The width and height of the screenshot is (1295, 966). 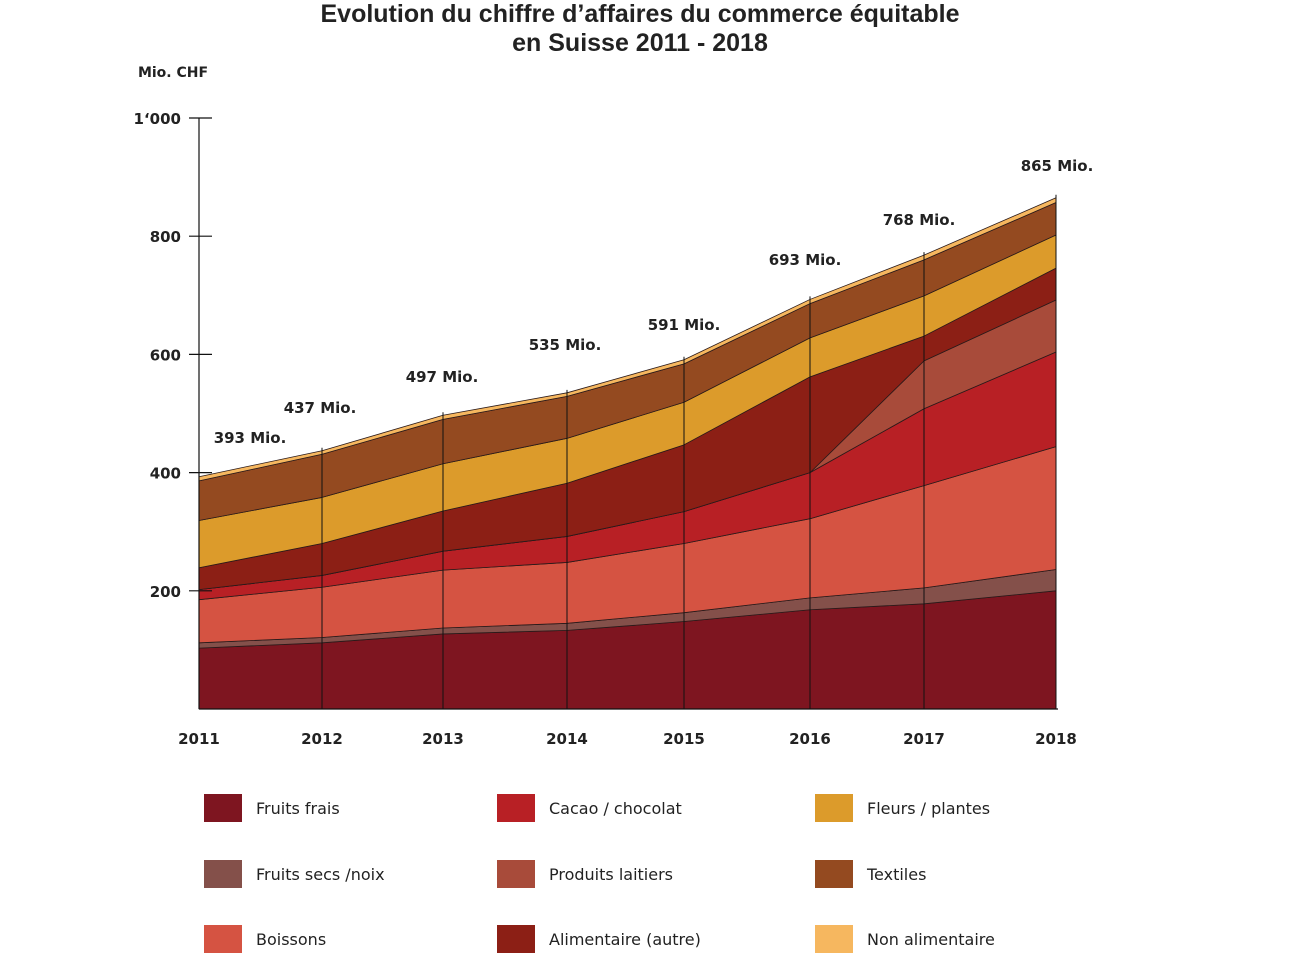 I want to click on y-tick-label: 600, so click(x=165, y=355).